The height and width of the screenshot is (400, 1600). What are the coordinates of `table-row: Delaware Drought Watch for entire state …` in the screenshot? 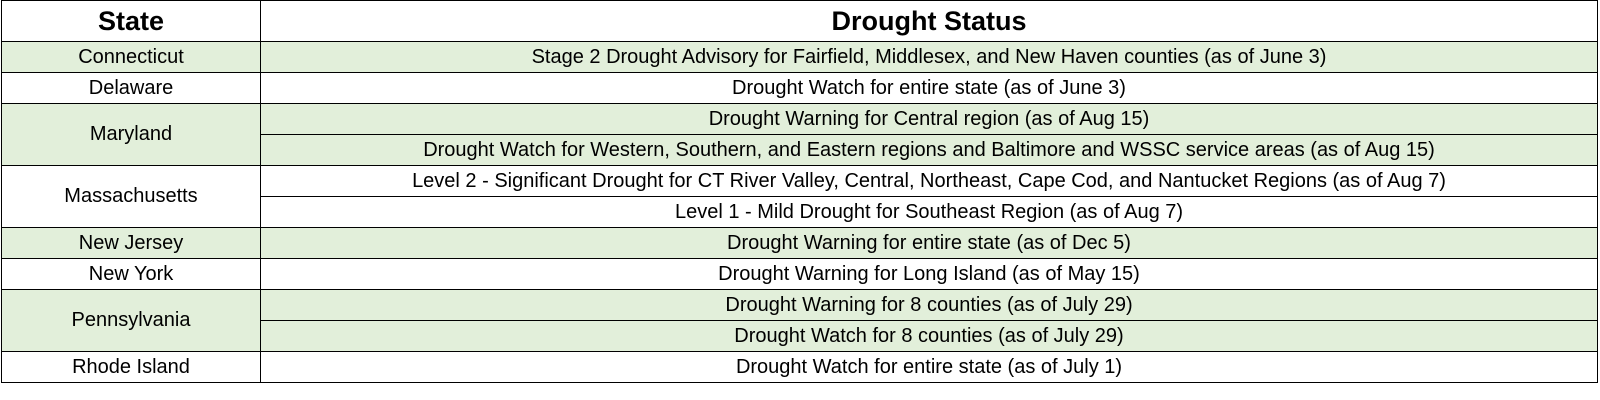 It's located at (799, 88).